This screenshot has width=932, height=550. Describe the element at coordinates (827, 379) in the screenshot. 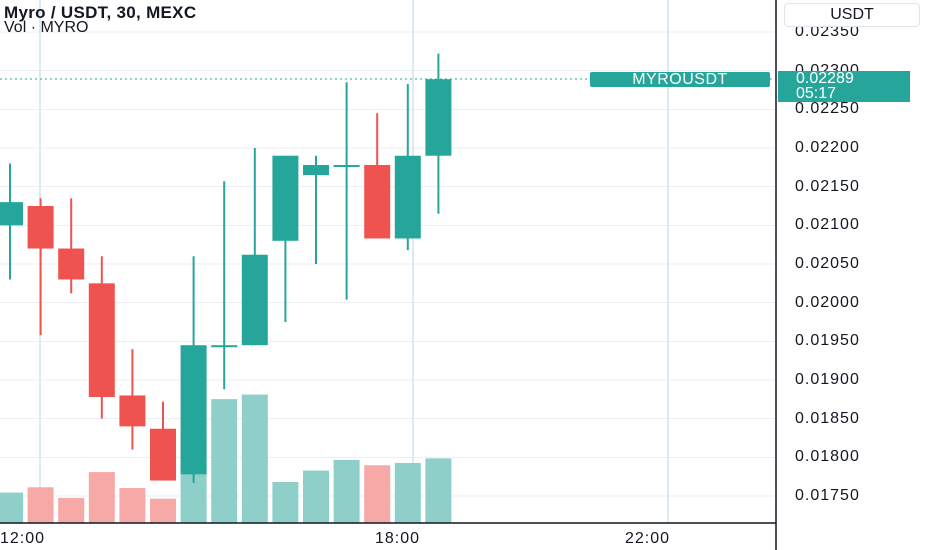

I see `price-tick-label: 0.01900` at that location.